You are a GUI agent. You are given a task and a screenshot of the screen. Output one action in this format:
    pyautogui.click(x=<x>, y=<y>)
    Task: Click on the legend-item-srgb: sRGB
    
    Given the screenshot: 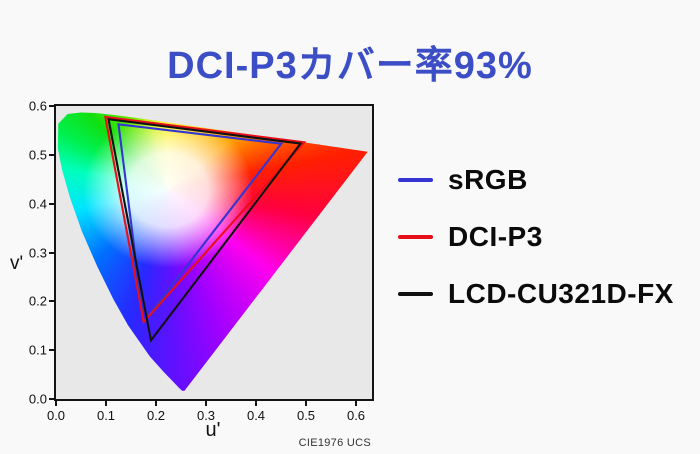 What is the action you would take?
    pyautogui.click(x=536, y=180)
    